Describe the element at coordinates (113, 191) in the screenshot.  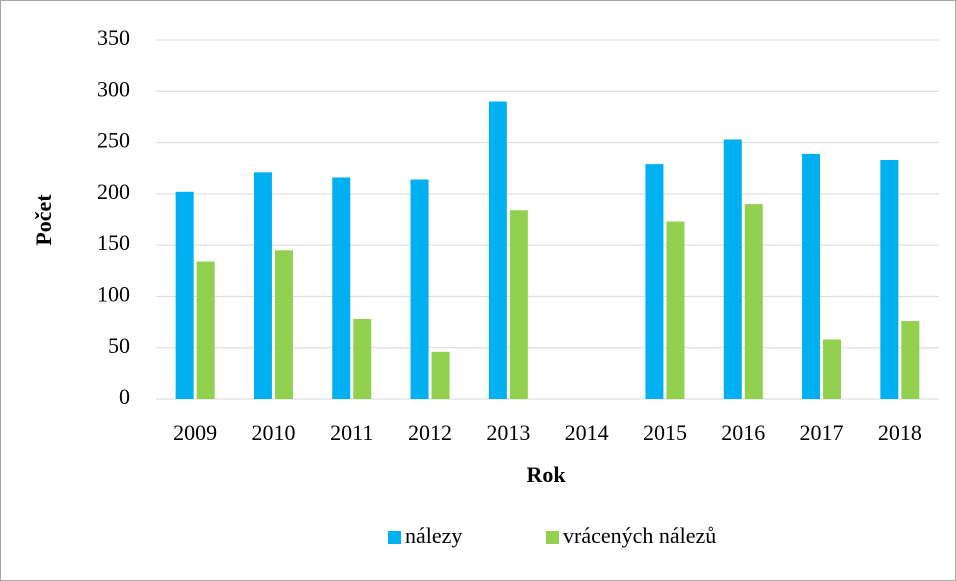
I see `y-tick-label: 200` at that location.